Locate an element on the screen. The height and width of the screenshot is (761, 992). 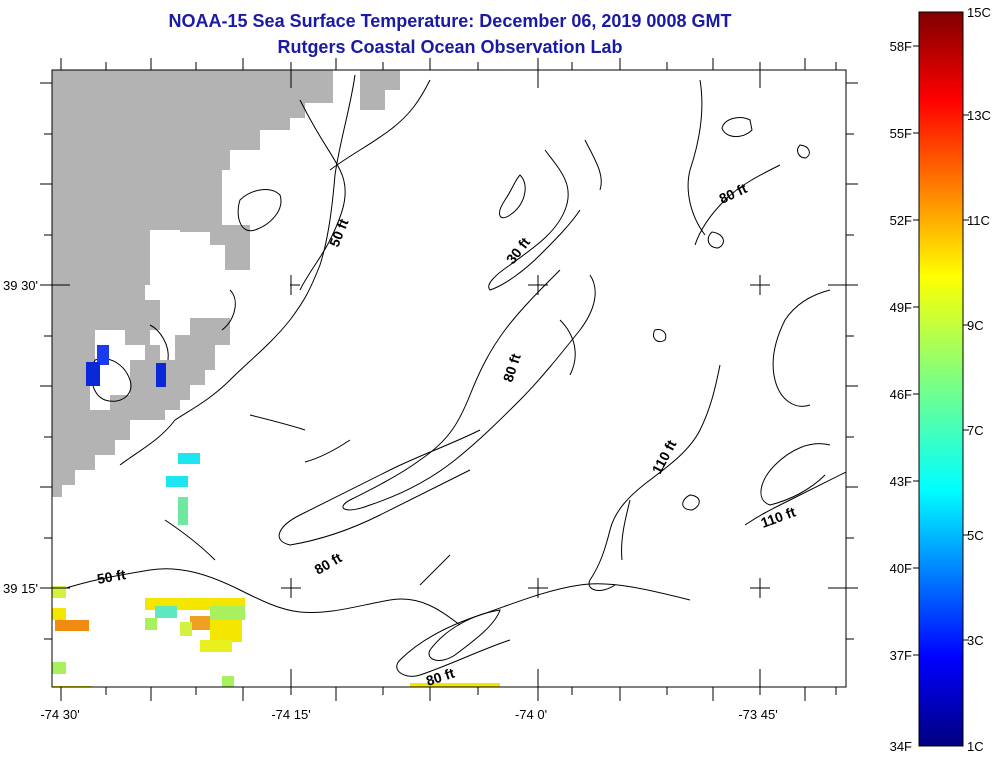
lon-label-74-0: -74 0' is located at coordinates (531, 714).